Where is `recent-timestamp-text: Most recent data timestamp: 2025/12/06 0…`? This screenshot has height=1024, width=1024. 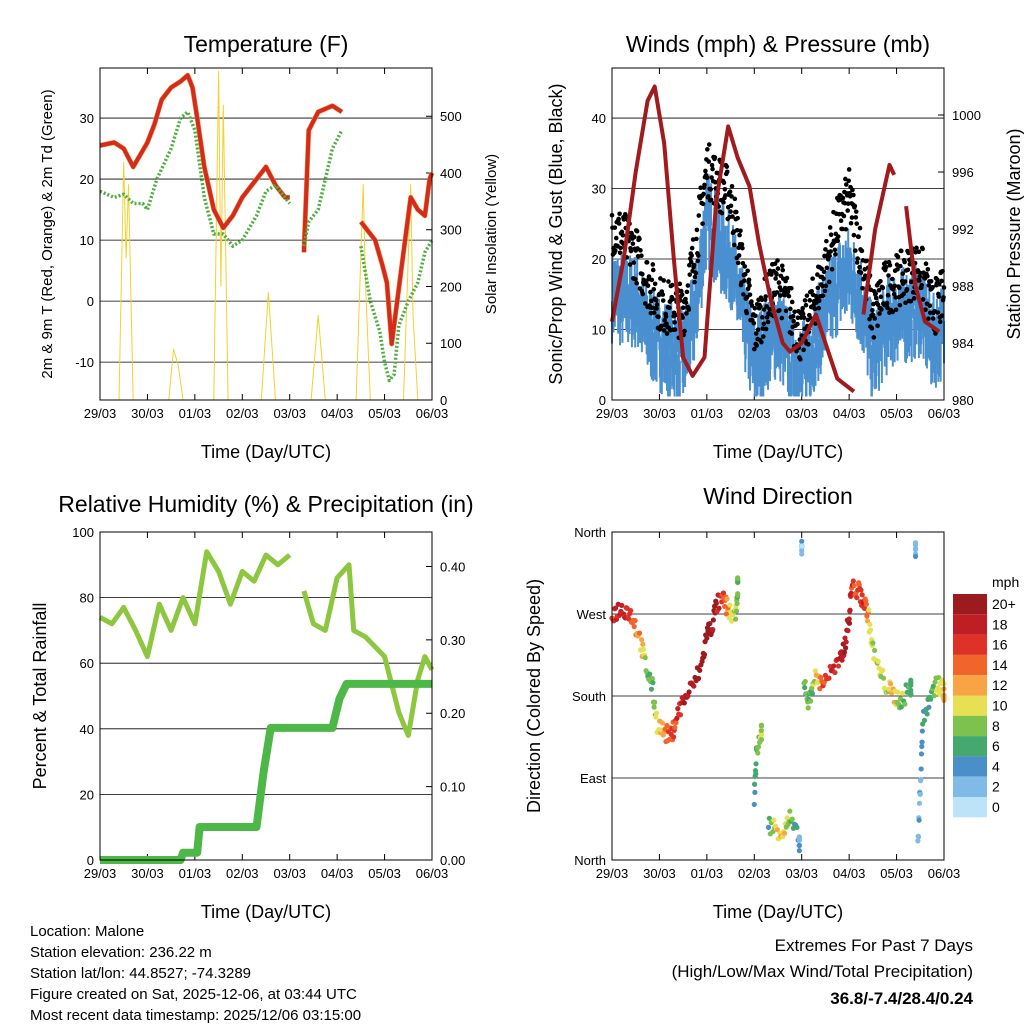 recent-timestamp-text: Most recent data timestamp: 2025/12/06 0… is located at coordinates (195, 1015).